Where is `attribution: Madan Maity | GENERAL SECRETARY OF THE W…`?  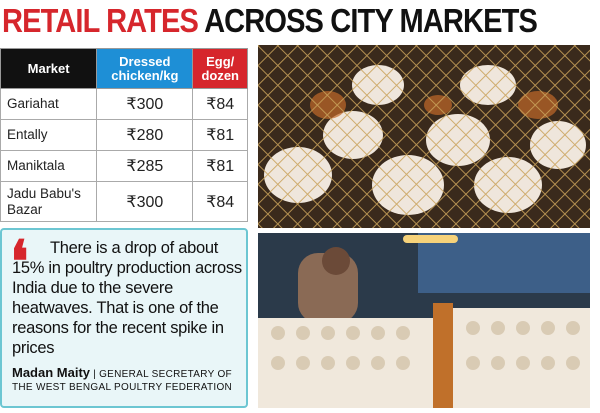
attribution: Madan Maity | GENERAL SECRETARY OF THE W… is located at coordinates (122, 379).